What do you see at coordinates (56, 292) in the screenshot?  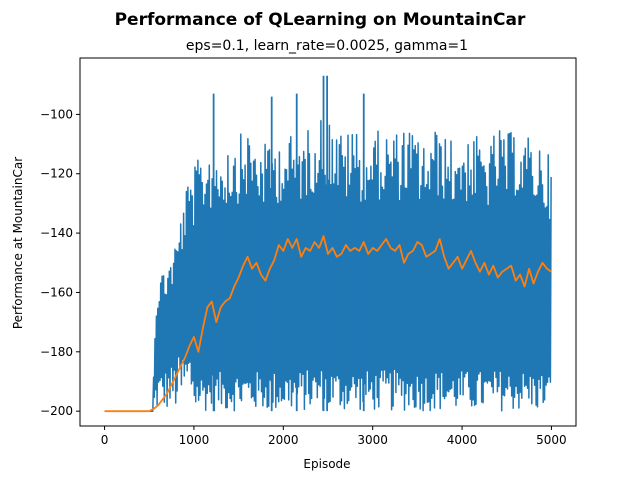 I see `y-tick-label: −160` at bounding box center [56, 292].